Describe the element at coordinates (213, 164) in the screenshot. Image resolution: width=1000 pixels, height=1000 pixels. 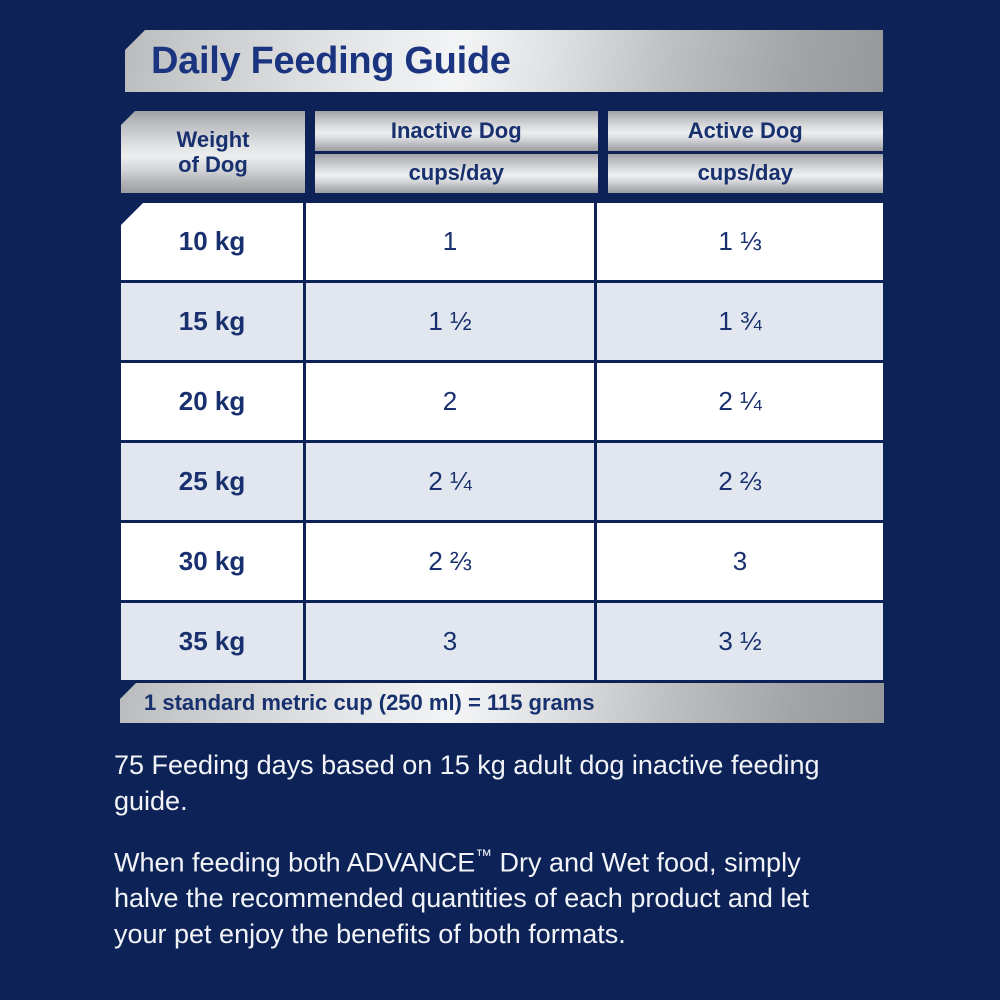
I see `header-weight-line2: of Dog` at that location.